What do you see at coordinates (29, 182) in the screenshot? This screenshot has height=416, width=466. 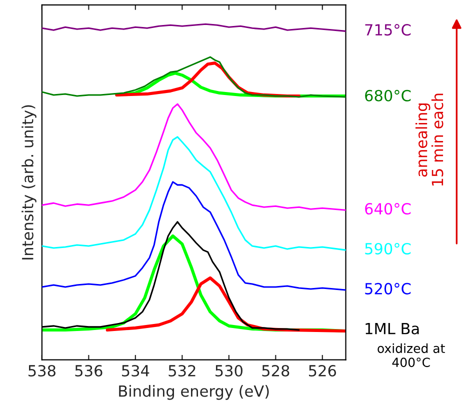 I see `y-axis-title: Intensity (arb. unity)` at bounding box center [29, 182].